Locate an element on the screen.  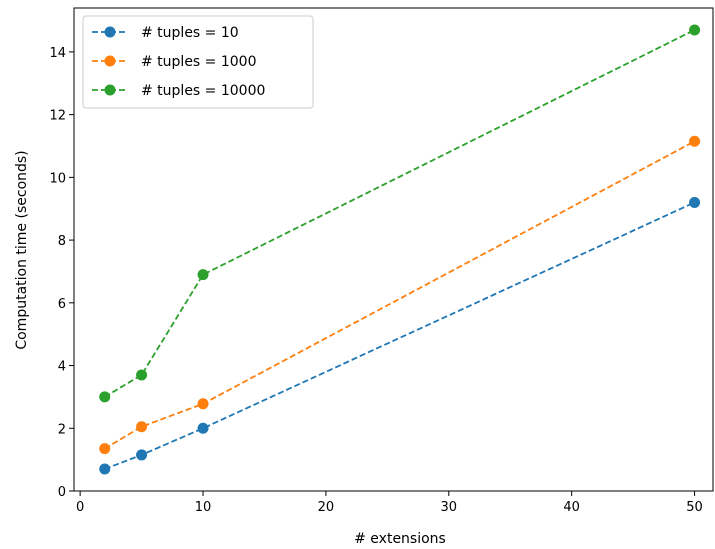
x-tick-label: 20 is located at coordinates (326, 507).